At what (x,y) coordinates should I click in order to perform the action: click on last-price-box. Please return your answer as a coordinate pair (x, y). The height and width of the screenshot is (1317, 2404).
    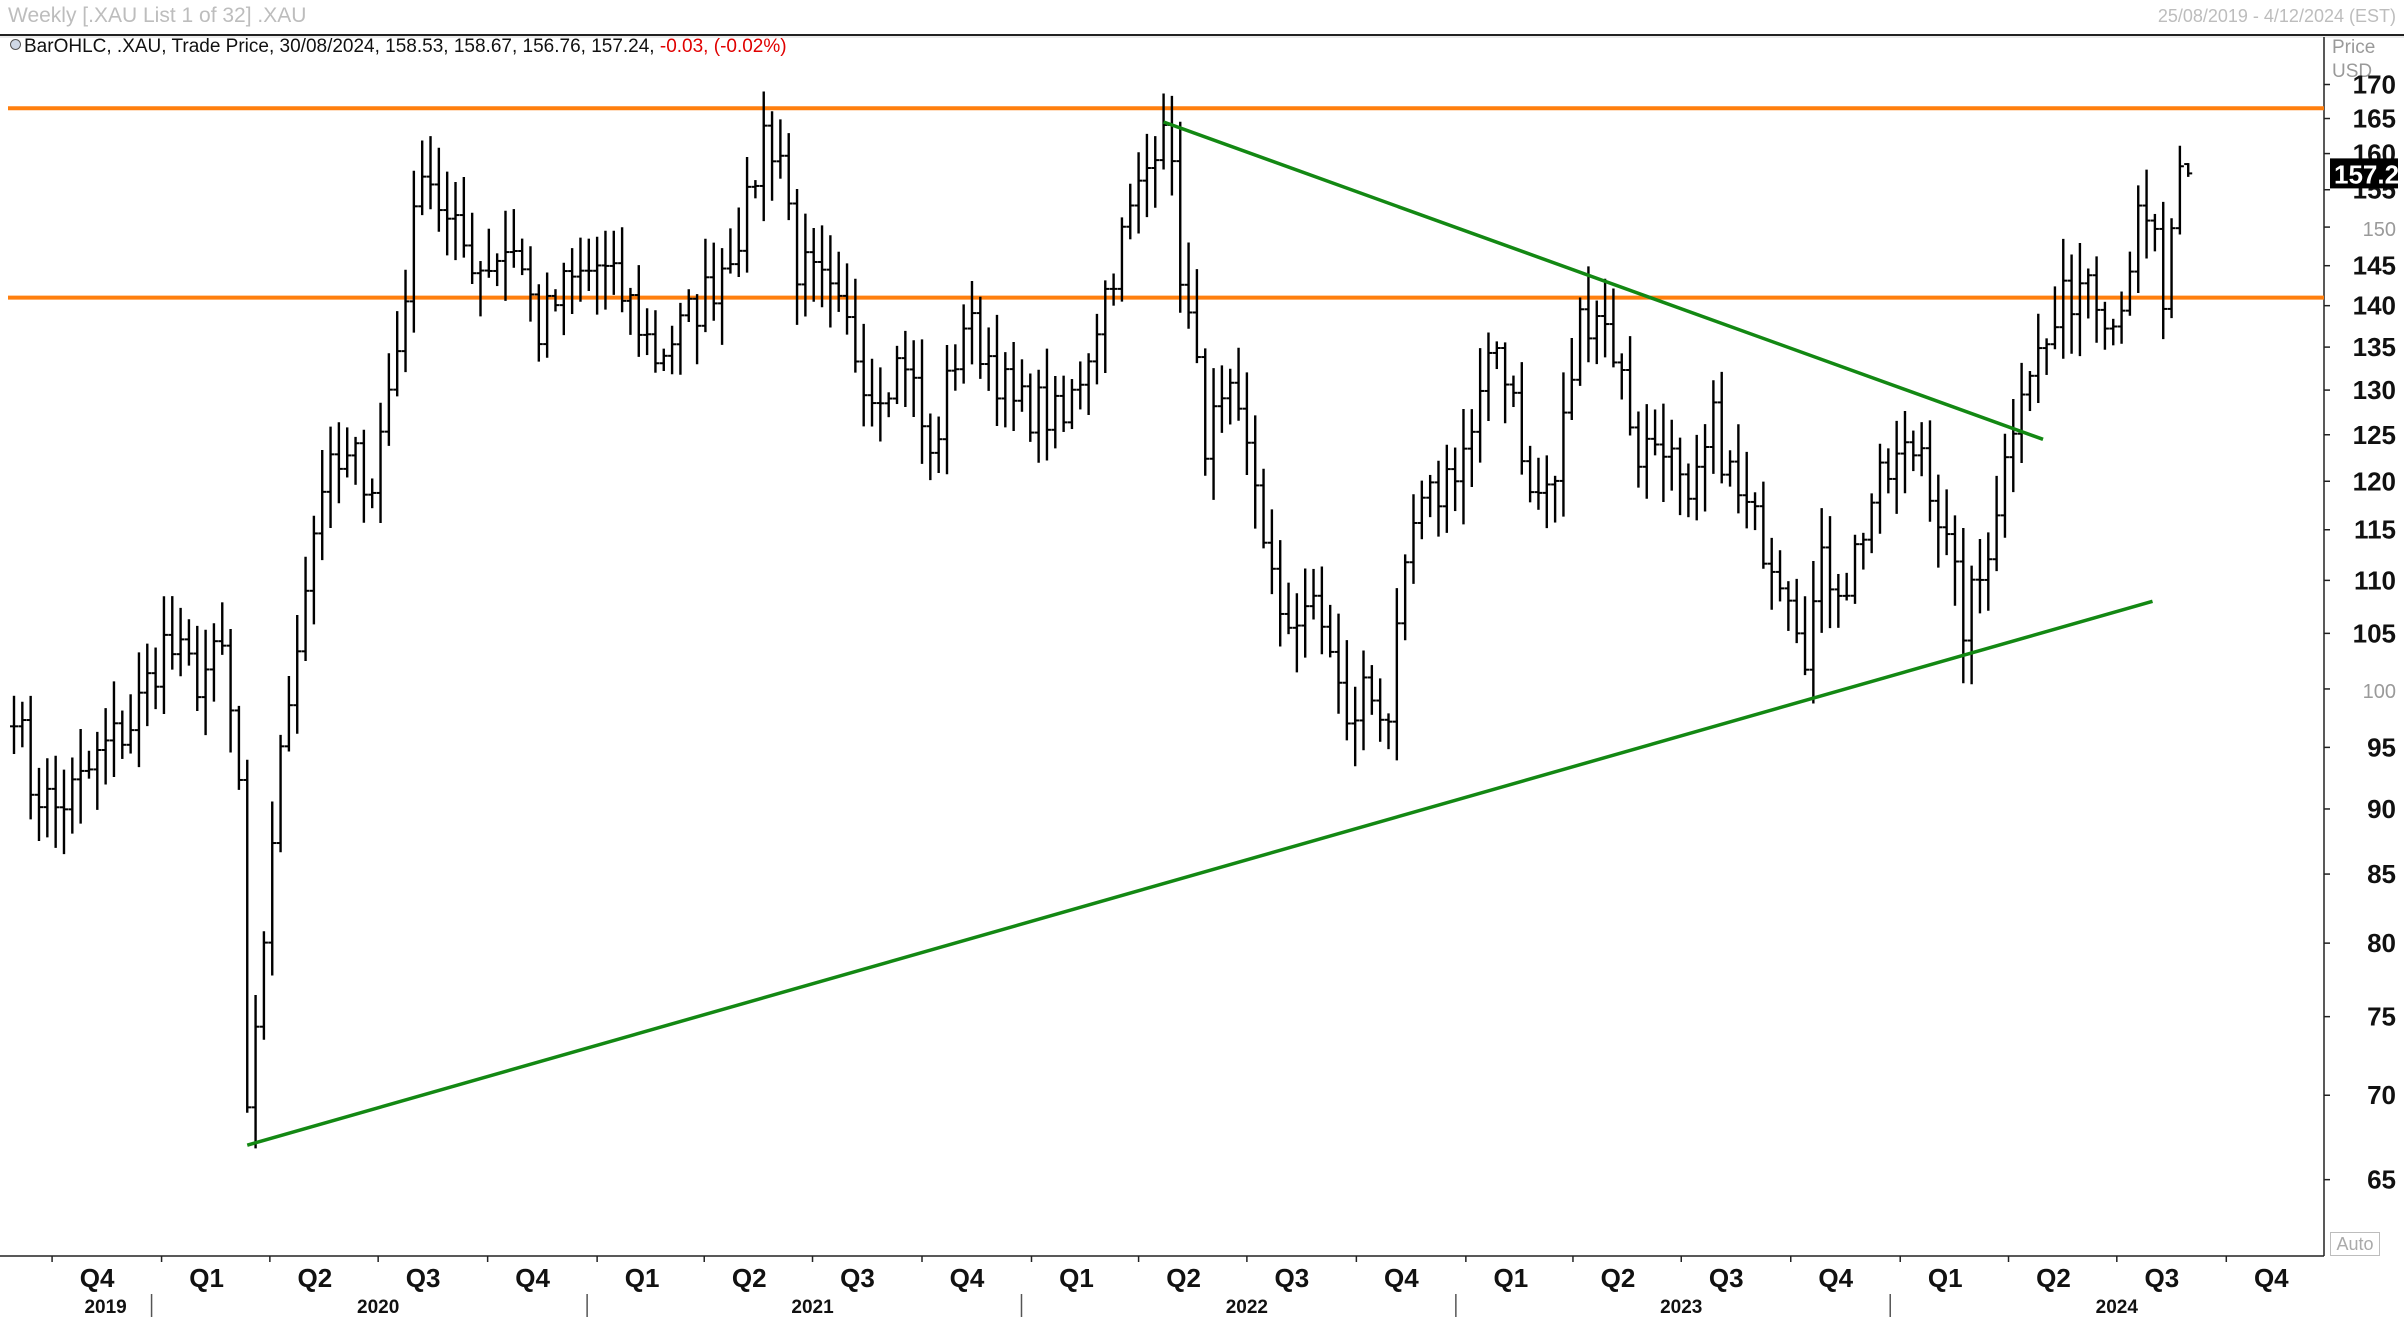
    Looking at the image, I should click on (2364, 173).